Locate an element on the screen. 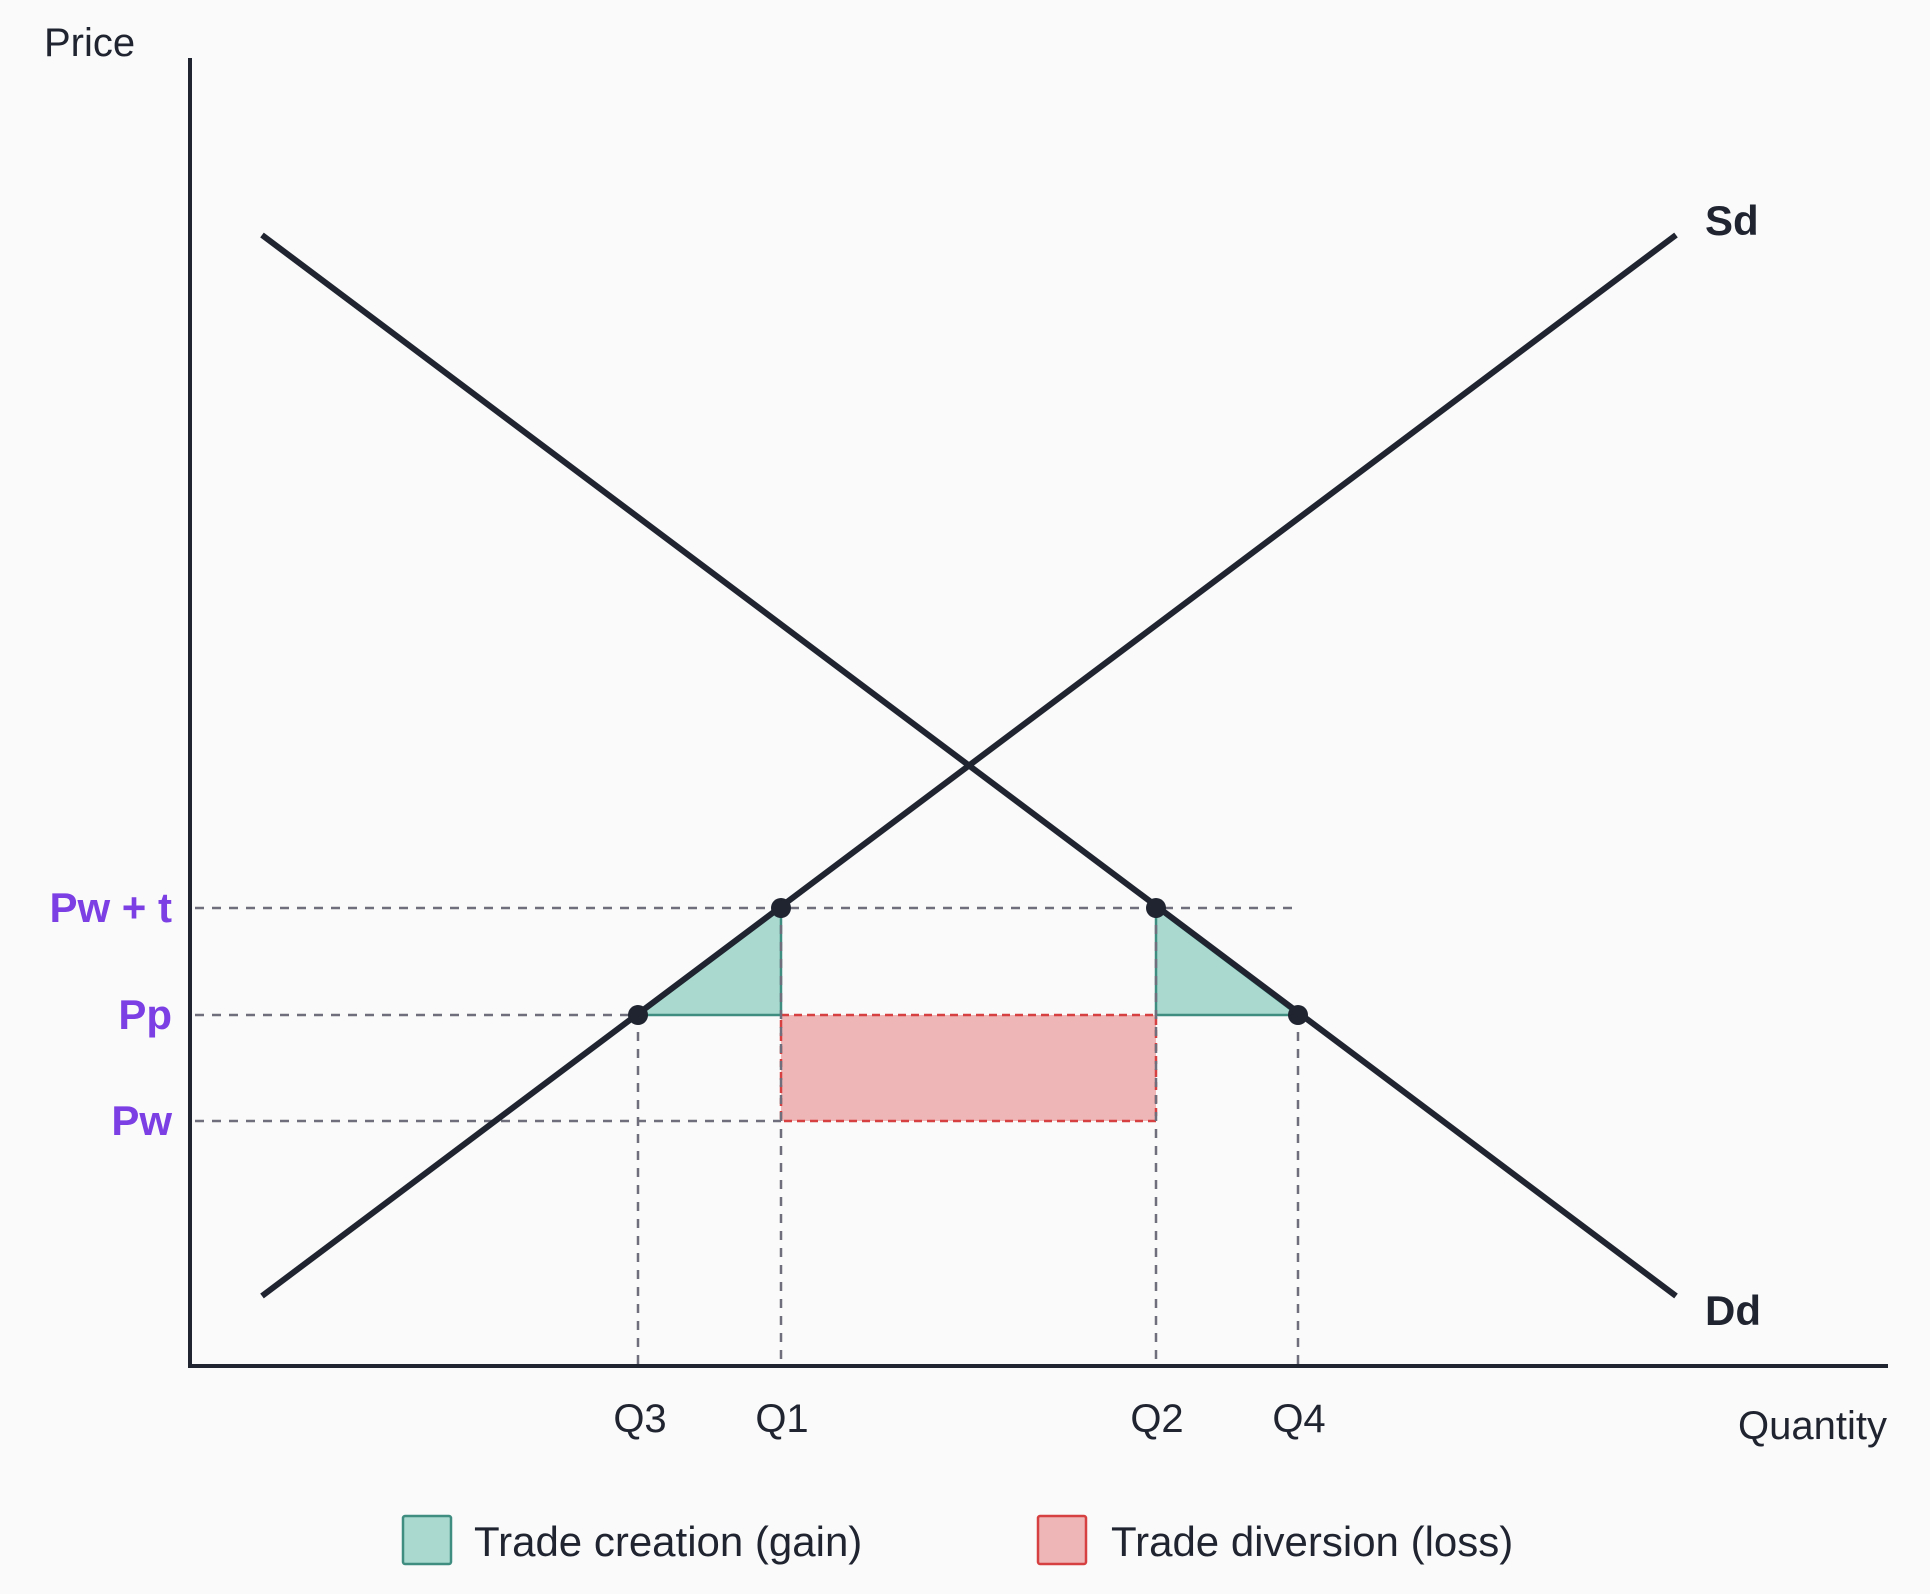 The height and width of the screenshot is (1594, 1930). point-q4-pp is located at coordinates (1298, 1015).